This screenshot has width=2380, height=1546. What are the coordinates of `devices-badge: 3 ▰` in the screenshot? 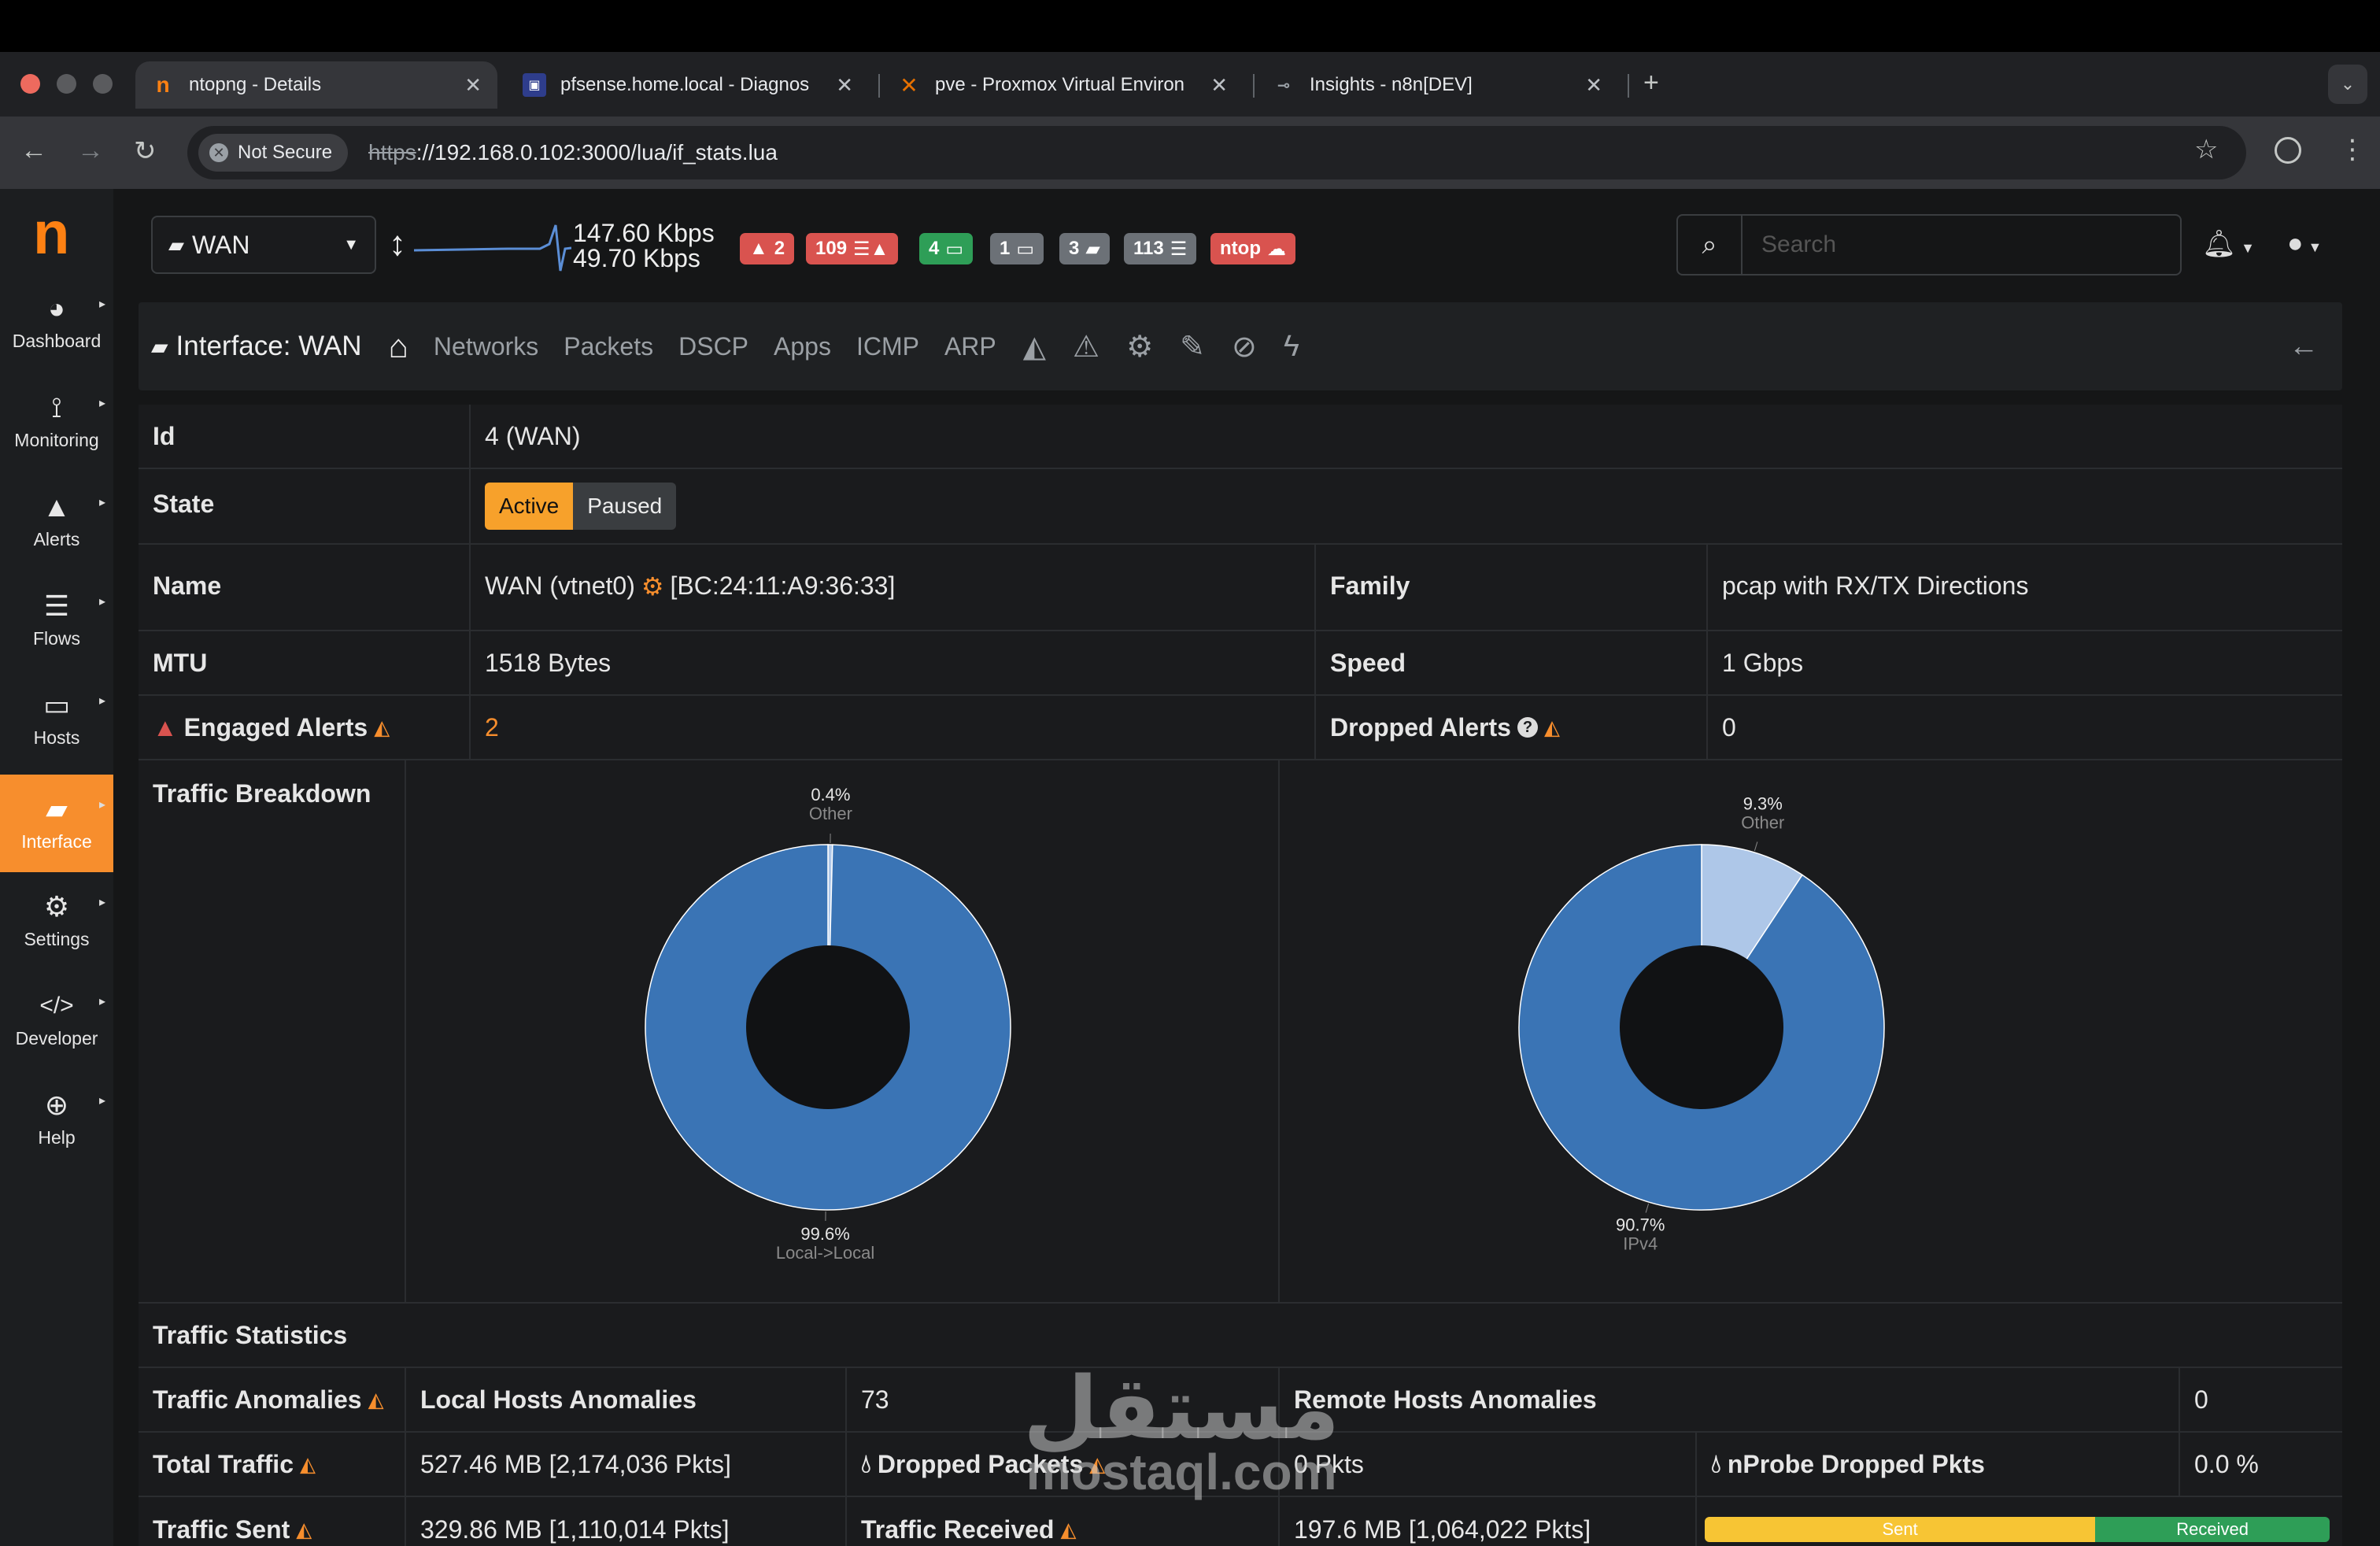 It's located at (1084, 248).